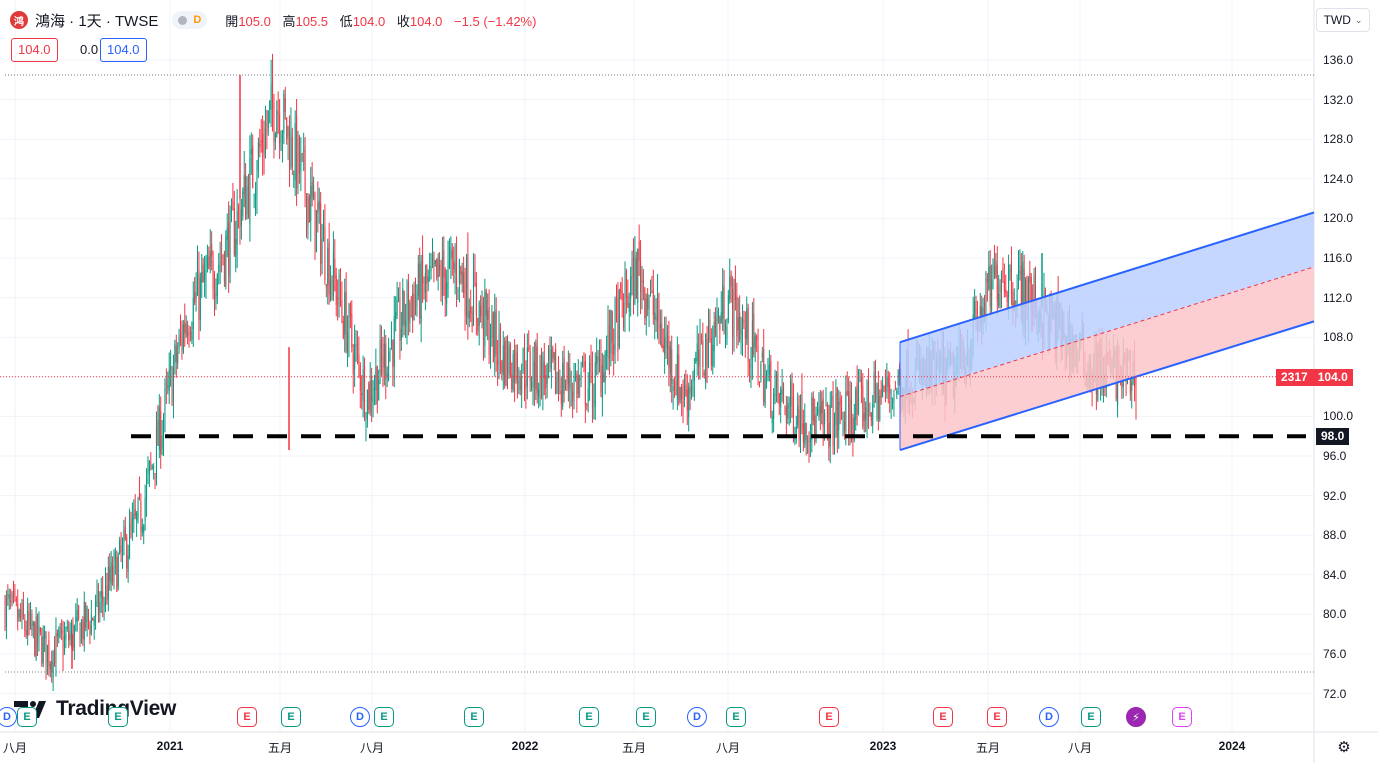 The image size is (1378, 763). What do you see at coordinates (1344, 747) in the screenshot?
I see `gear-icon: ⚙` at bounding box center [1344, 747].